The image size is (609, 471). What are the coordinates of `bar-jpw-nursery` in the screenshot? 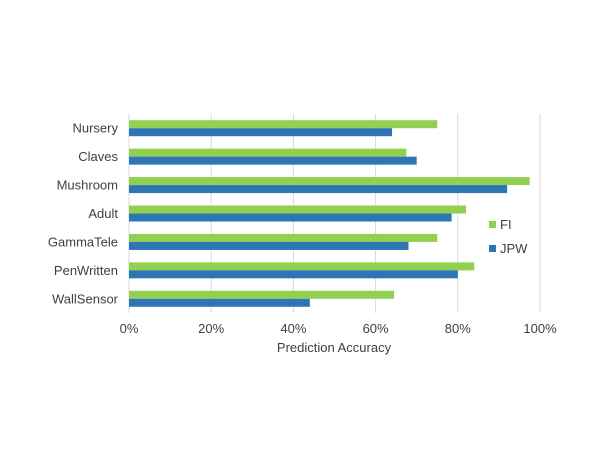 It's located at (261, 132).